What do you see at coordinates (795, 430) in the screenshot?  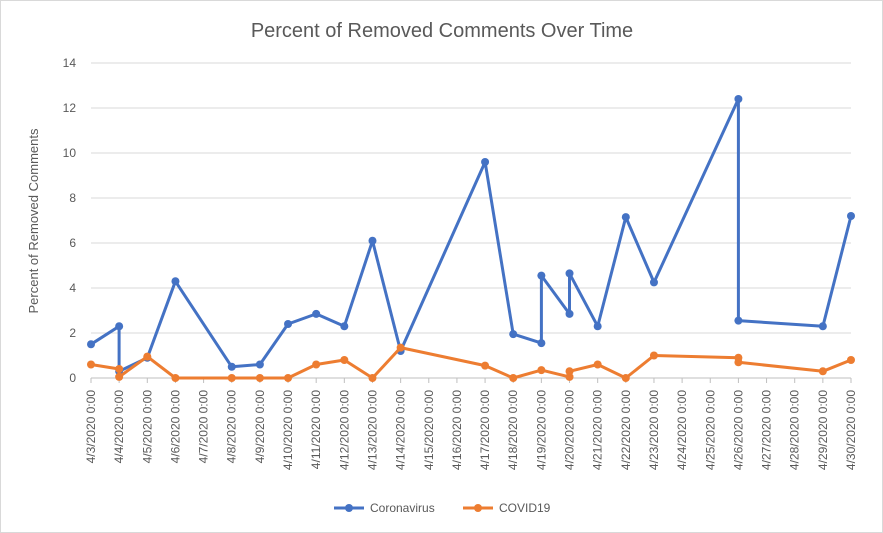 I see `x-tick-label: 4/28/2020 0:00` at bounding box center [795, 430].